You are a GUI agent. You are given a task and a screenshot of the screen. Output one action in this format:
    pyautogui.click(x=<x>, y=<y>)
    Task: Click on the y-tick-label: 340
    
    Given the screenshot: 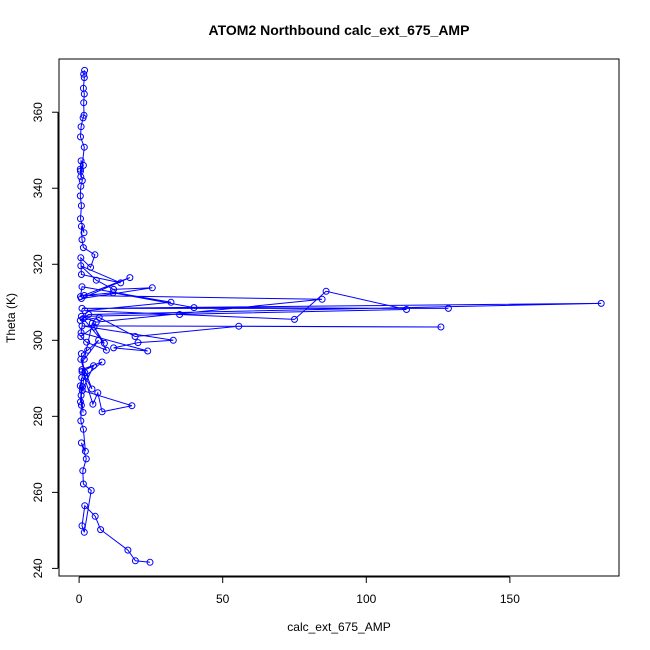 What is the action you would take?
    pyautogui.click(x=38, y=188)
    